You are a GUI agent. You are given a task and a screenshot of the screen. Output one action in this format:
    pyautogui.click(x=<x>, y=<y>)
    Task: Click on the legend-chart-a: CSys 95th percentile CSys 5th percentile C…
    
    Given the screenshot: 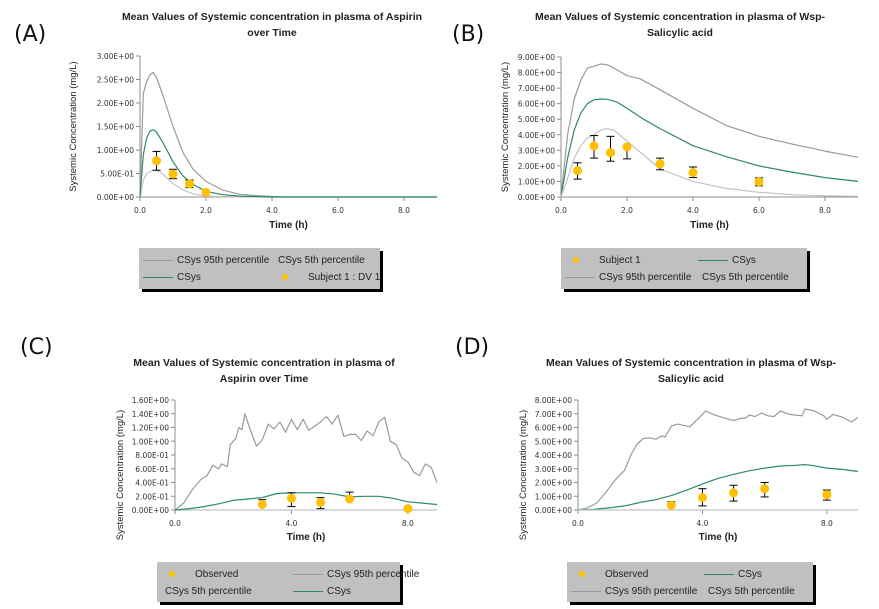 What is the action you would take?
    pyautogui.click(x=259, y=268)
    